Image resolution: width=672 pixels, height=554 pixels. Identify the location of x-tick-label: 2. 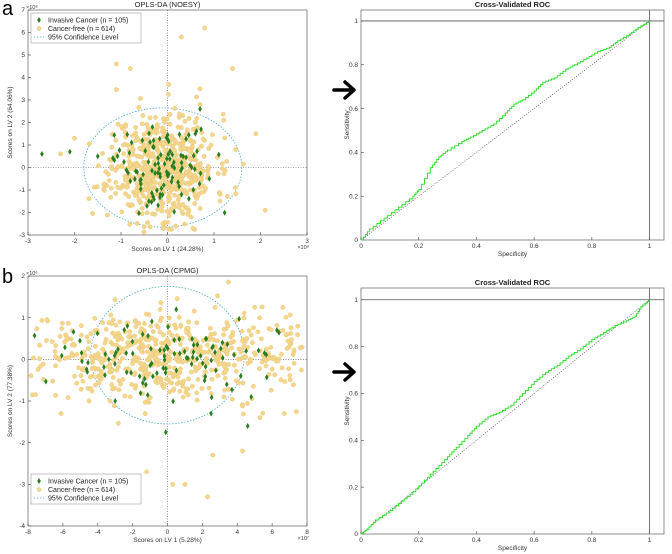
(261, 241).